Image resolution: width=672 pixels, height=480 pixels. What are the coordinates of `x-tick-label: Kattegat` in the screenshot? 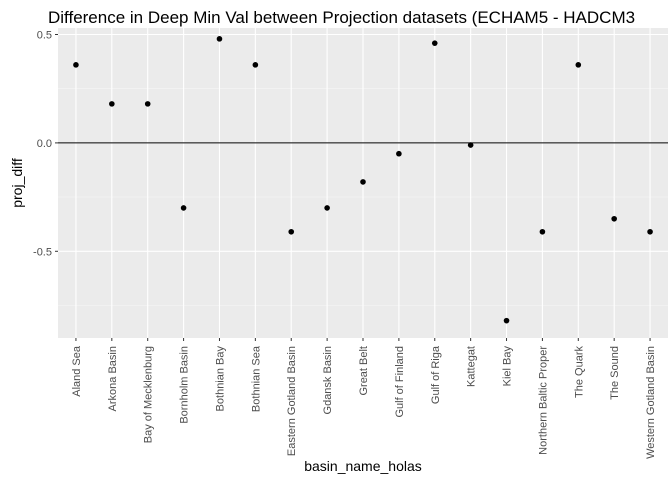 It's located at (472, 366).